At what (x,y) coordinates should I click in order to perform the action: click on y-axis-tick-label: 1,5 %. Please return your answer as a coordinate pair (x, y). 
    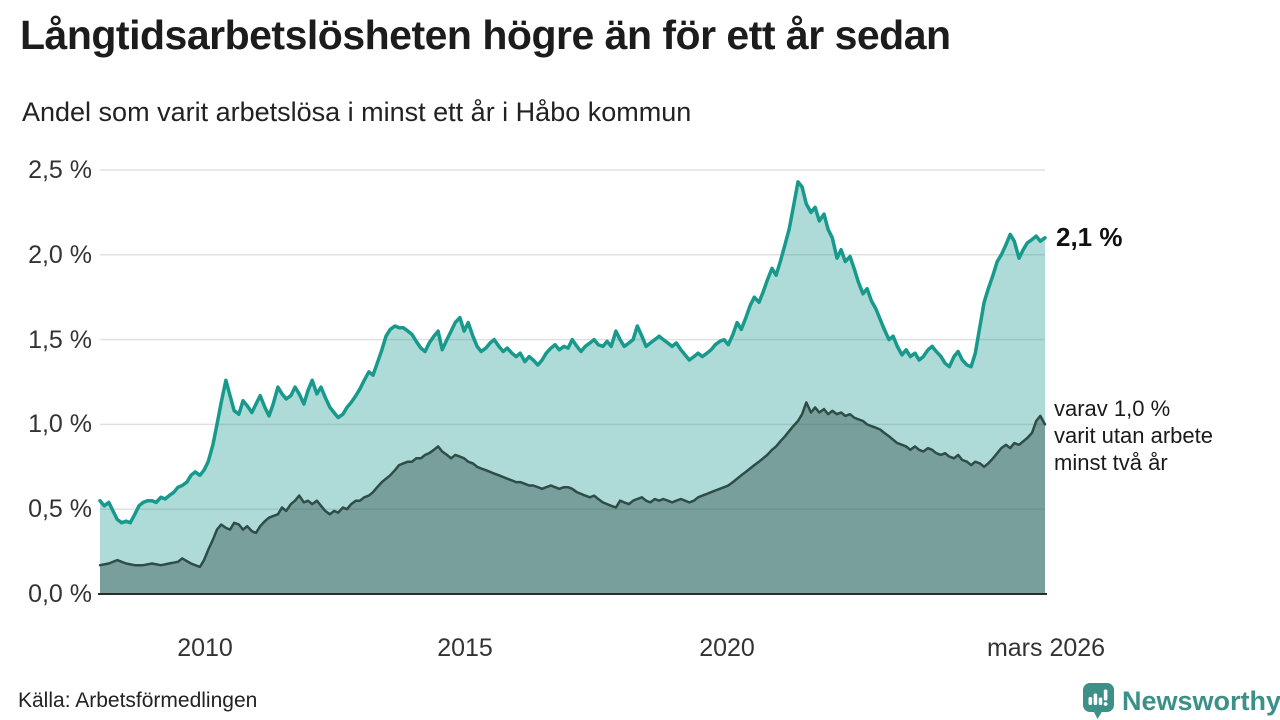
    Looking at the image, I should click on (60, 340).